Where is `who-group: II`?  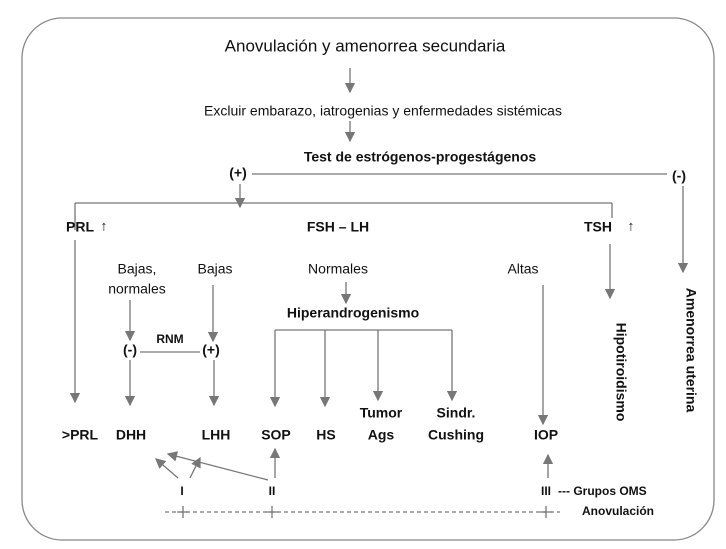 who-group: II is located at coordinates (272, 491).